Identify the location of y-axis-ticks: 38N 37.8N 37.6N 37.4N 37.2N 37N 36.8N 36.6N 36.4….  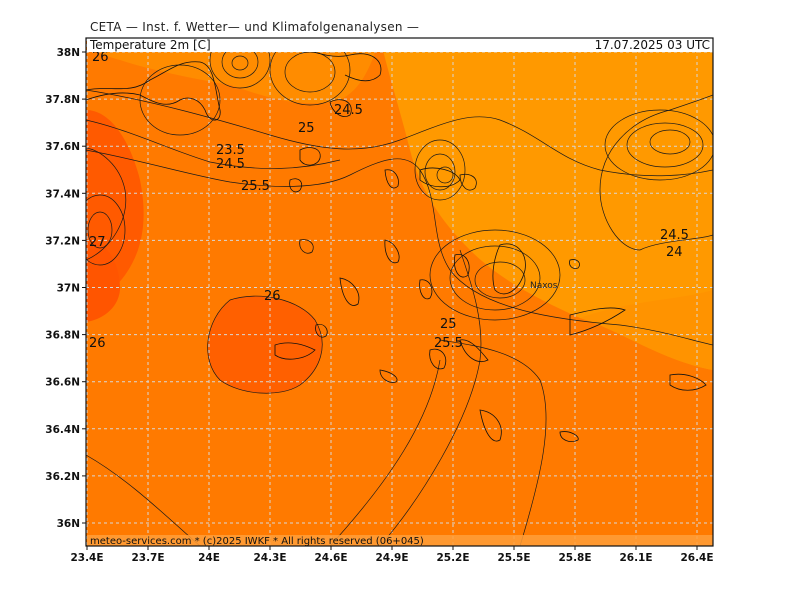
(65, 288).